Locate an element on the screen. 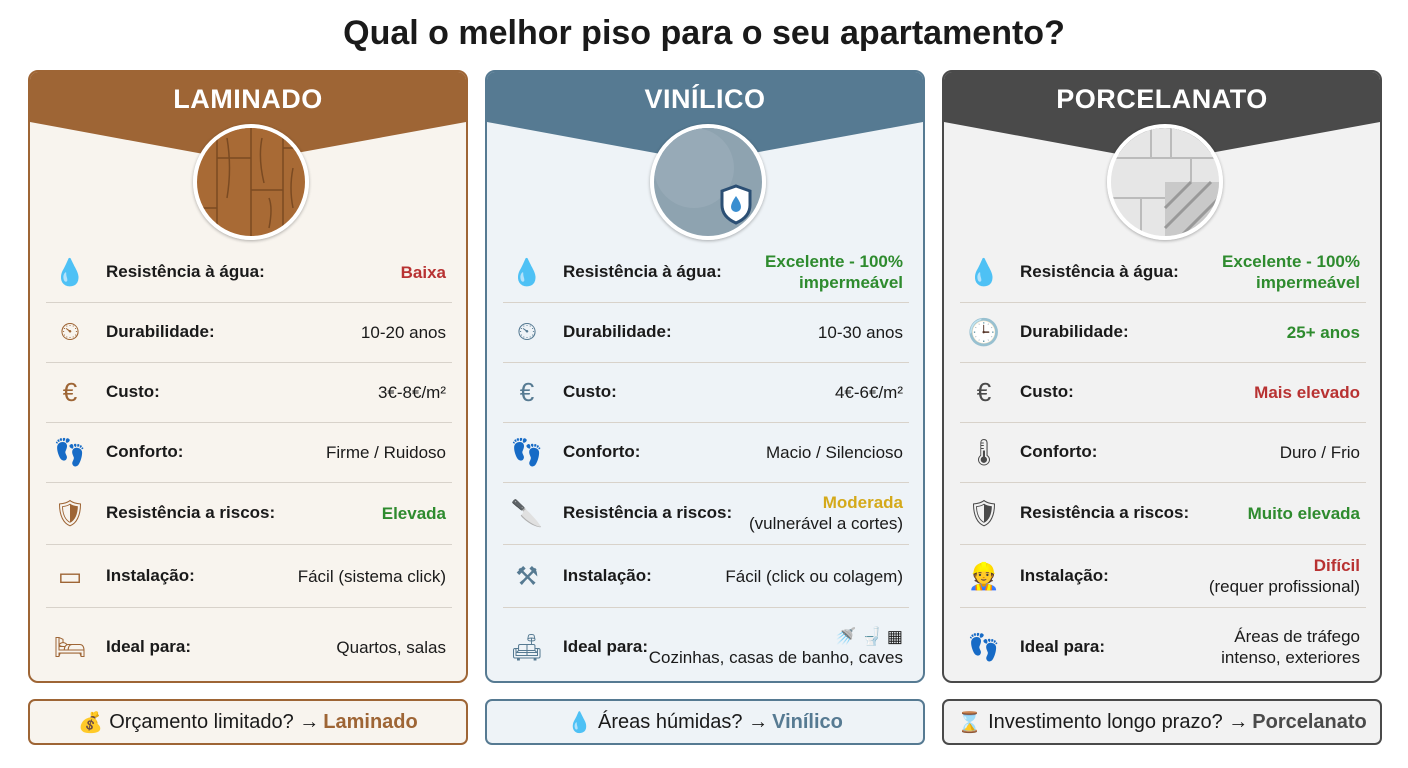 This screenshot has height=768, width=1408. attribute-value: Fácil (sistema click) is located at coordinates (371, 576).